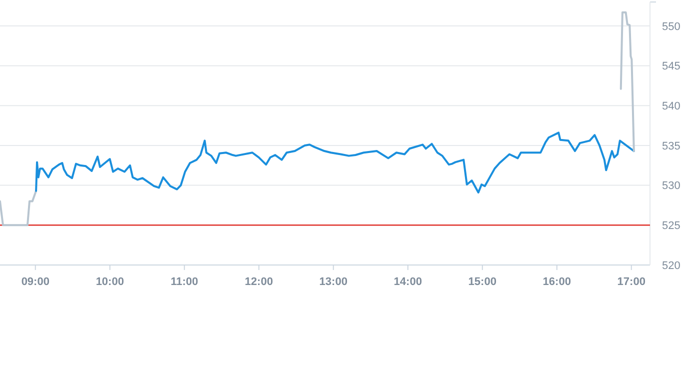 The image size is (693, 365). What do you see at coordinates (671, 226) in the screenshot?
I see `y-tick-label: 525` at bounding box center [671, 226].